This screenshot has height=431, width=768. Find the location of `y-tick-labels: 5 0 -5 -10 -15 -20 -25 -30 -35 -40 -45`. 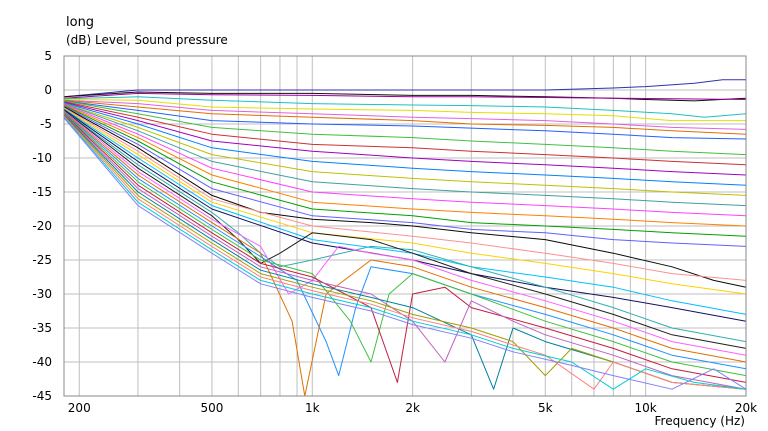

y-tick-labels: 5 0 -5 -10 -15 -20 -25 -30 -35 -40 -45 is located at coordinates (42, 226).